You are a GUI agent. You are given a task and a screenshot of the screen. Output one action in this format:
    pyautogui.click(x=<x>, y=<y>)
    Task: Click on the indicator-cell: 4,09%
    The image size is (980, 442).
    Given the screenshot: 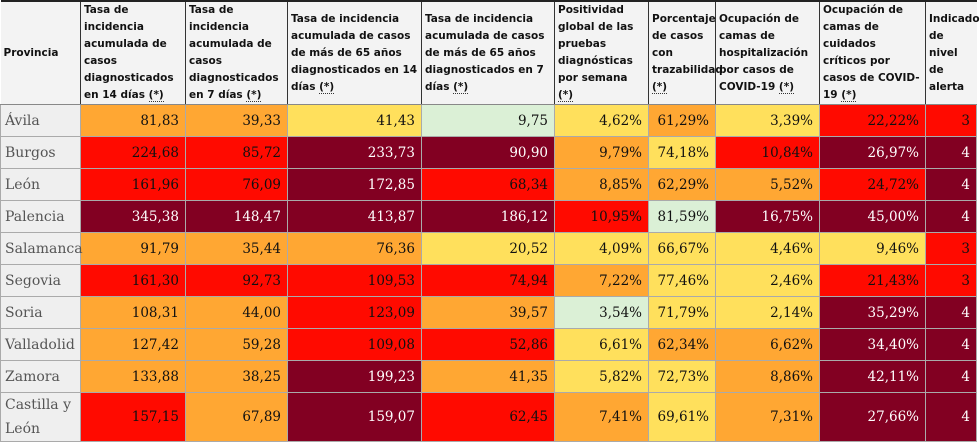 What is the action you would take?
    pyautogui.click(x=601, y=248)
    